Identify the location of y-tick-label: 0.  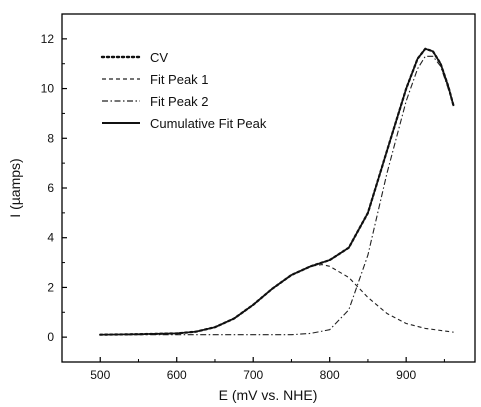
(50, 337).